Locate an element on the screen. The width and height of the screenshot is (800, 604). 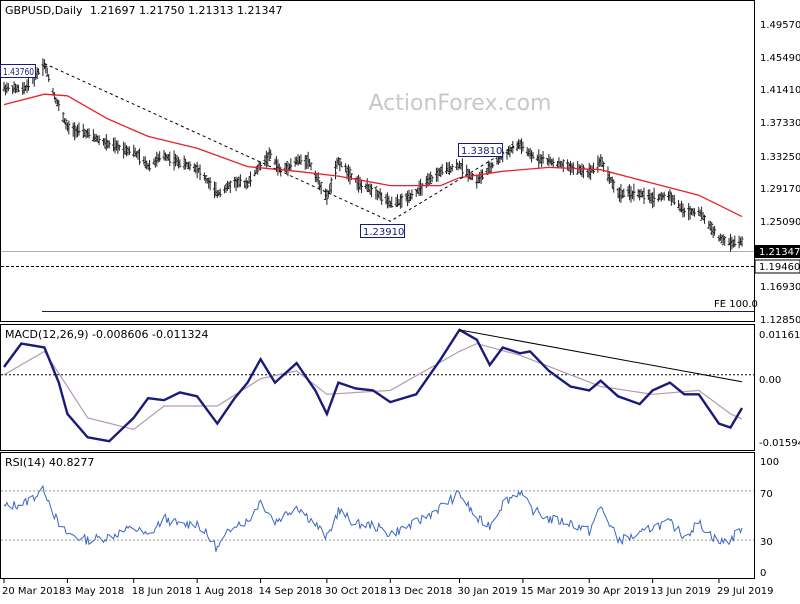
swing-high-label-box is located at coordinates (480, 150).